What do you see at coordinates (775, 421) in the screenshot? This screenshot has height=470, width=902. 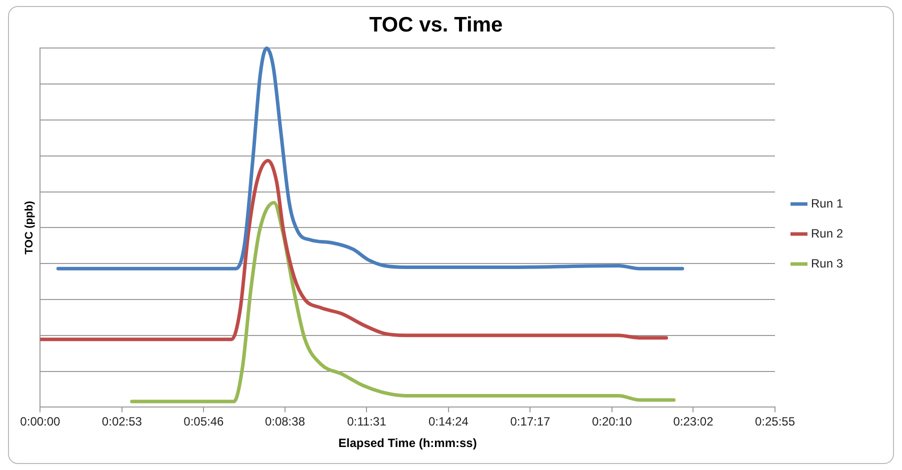 I see `x-tick-label: 0:25:55` at bounding box center [775, 421].